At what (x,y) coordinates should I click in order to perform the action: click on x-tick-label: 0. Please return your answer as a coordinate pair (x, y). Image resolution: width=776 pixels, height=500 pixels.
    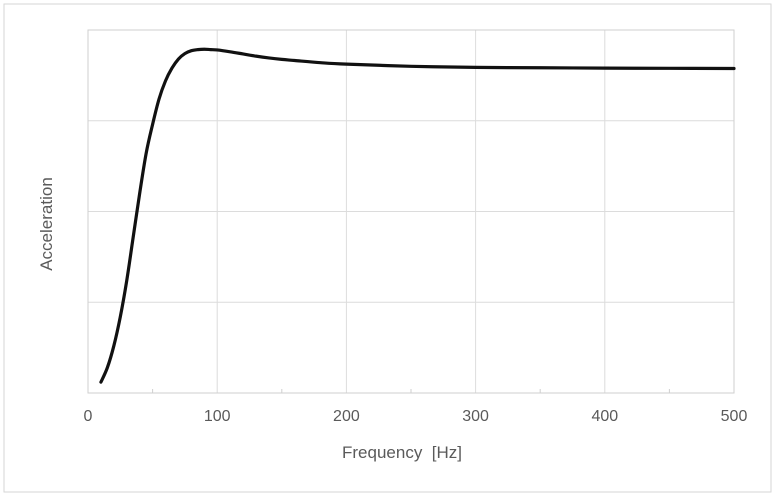
    Looking at the image, I should click on (88, 416).